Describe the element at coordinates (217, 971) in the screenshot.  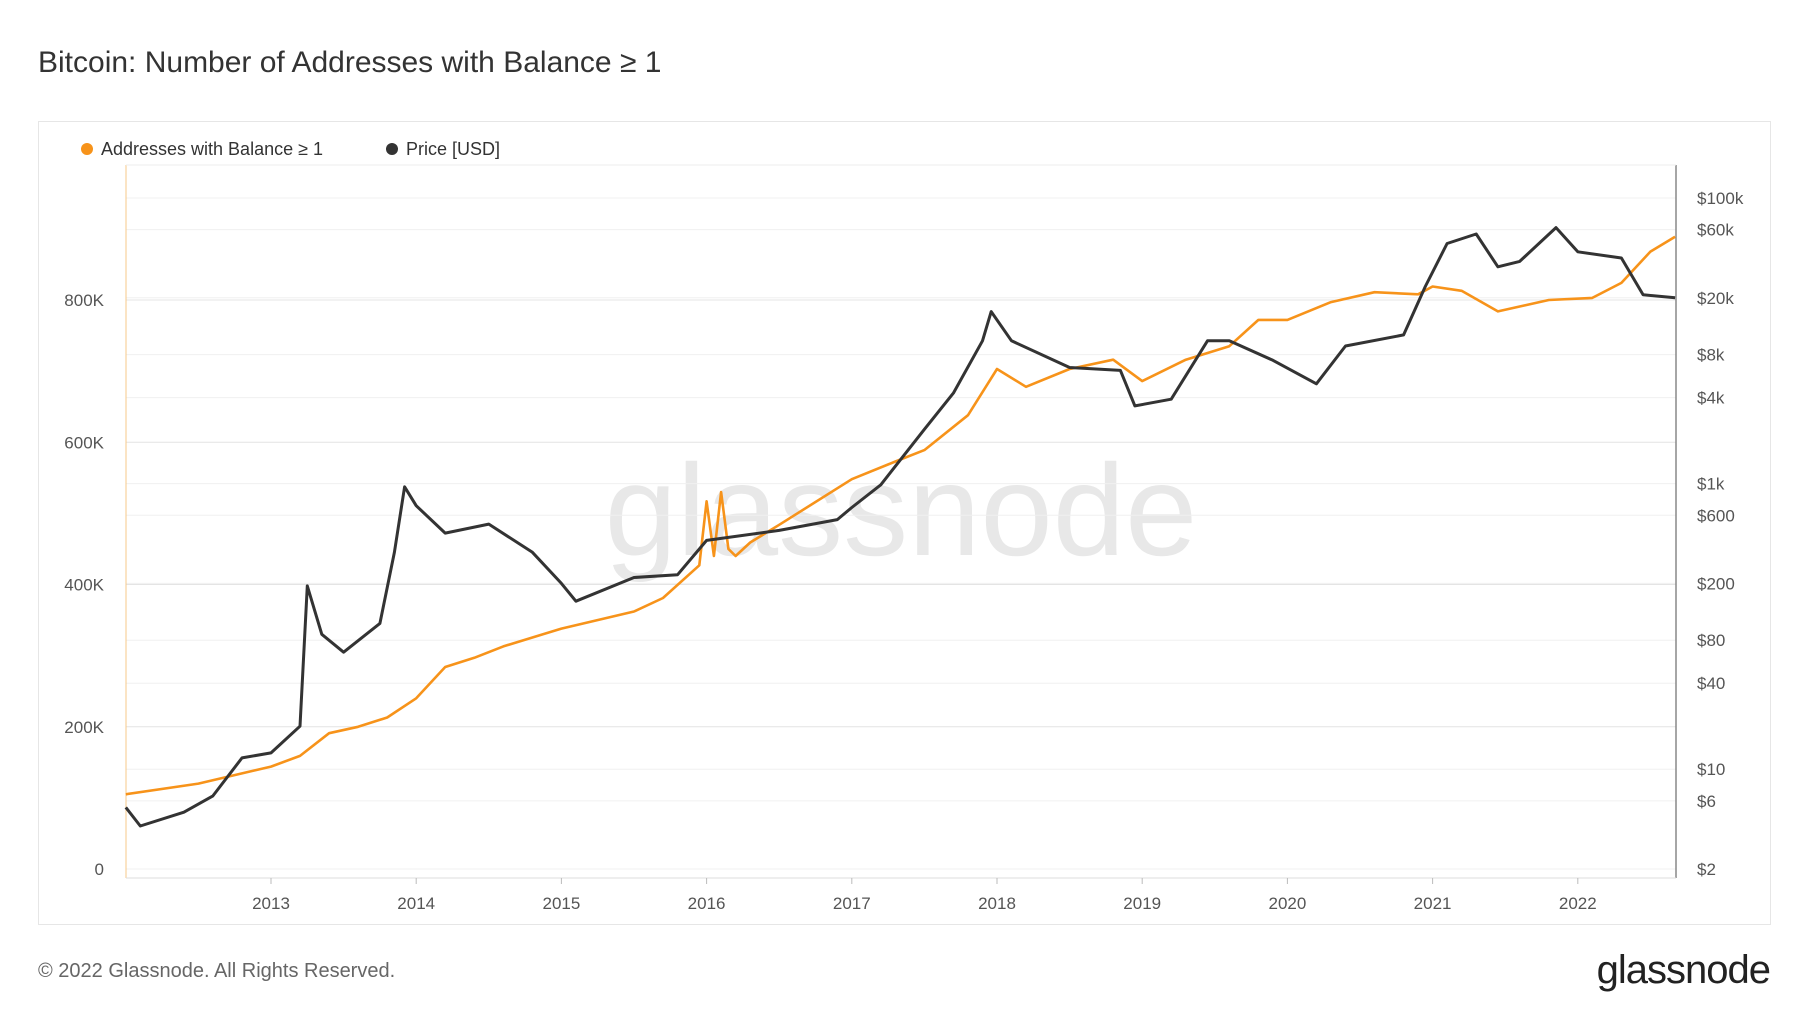
I see `copyright: © 2022 Glassnode. All Rights Reserved.` at that location.